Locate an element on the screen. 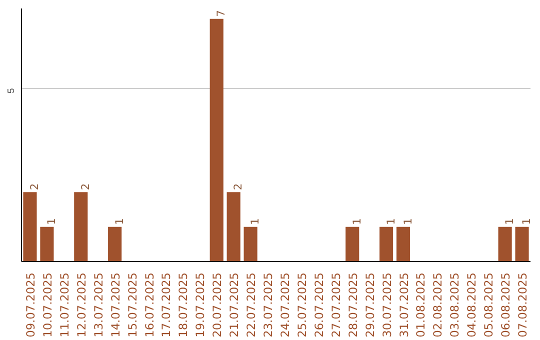 The width and height of the screenshot is (540, 340). x-tick-label: 13.07.2025 is located at coordinates (98, 305).